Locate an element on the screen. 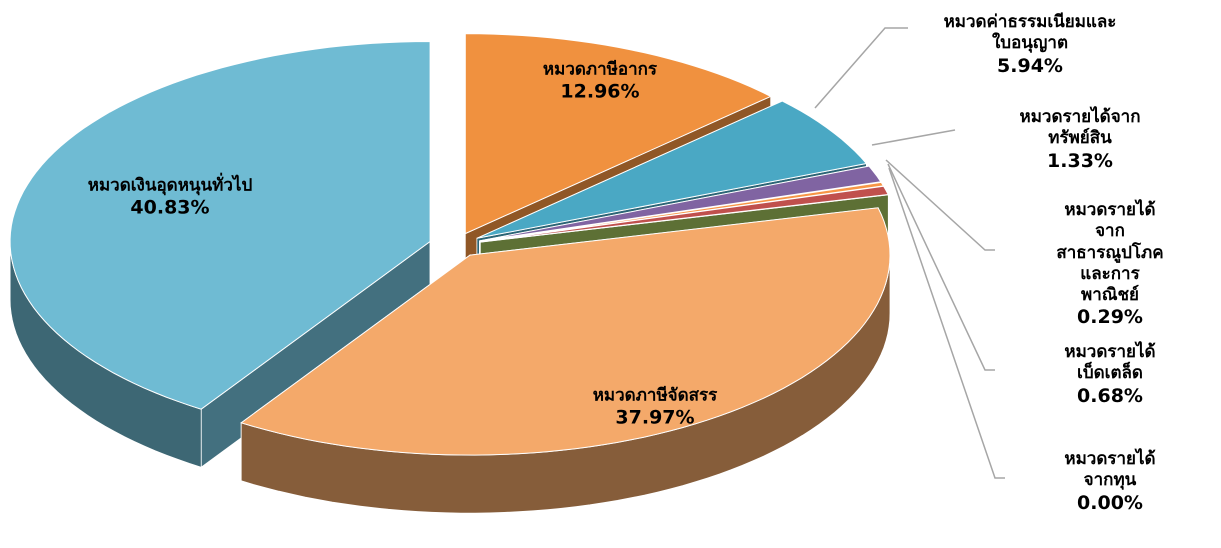 Image resolution: width=1221 pixels, height=548 pixels. category-label: หมวดรายได้เบ็ดเตล็ด is located at coordinates (1110, 362).